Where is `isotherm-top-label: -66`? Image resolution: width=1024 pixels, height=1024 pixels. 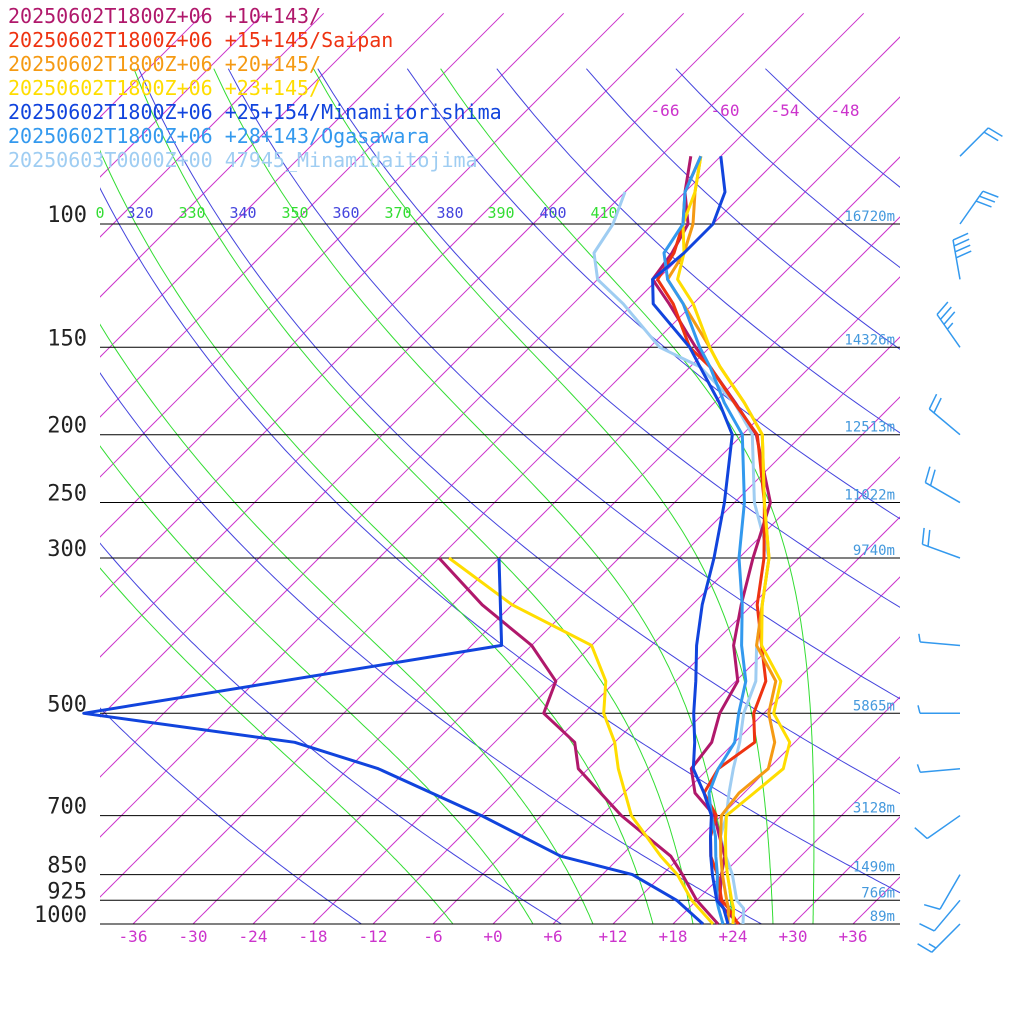
isotherm-top-label: -66 is located at coordinates (665, 110).